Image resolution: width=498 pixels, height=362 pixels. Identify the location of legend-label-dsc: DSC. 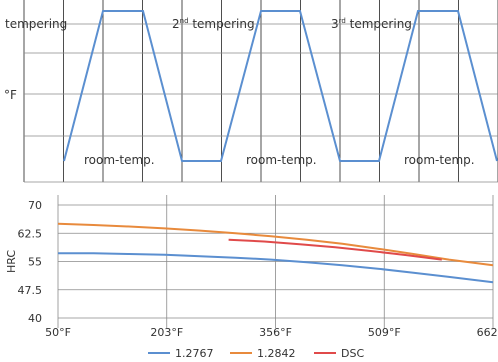
(353, 353).